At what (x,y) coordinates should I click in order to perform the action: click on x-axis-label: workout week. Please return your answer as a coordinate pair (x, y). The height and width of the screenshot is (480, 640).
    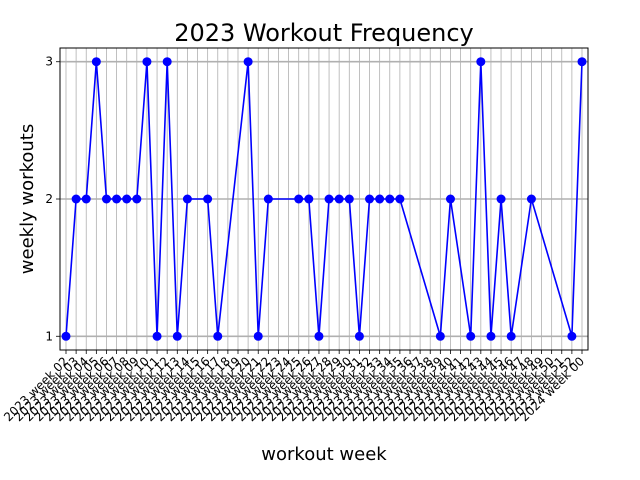
    Looking at the image, I should click on (324, 454).